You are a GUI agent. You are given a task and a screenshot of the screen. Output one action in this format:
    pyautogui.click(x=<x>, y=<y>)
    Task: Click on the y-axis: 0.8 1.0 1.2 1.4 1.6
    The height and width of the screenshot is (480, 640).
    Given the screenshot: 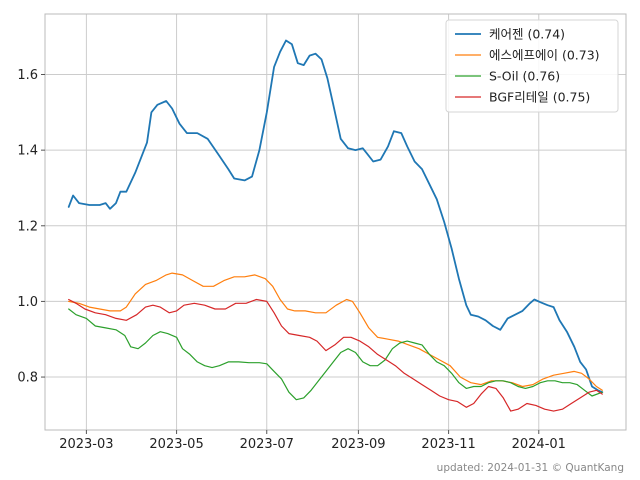 What is the action you would take?
    pyautogui.click(x=31, y=227)
    